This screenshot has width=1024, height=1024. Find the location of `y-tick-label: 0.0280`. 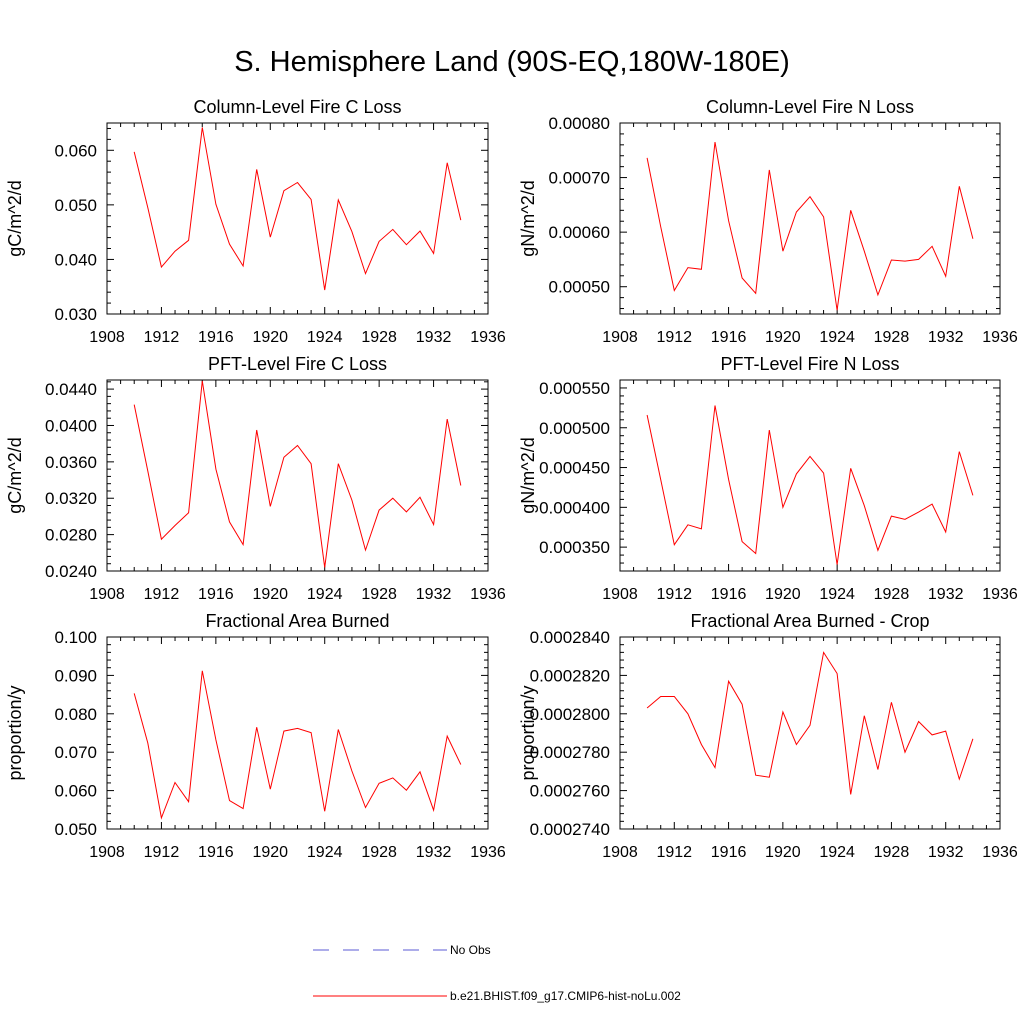

y-tick-label: 0.0280 is located at coordinates (71, 535).